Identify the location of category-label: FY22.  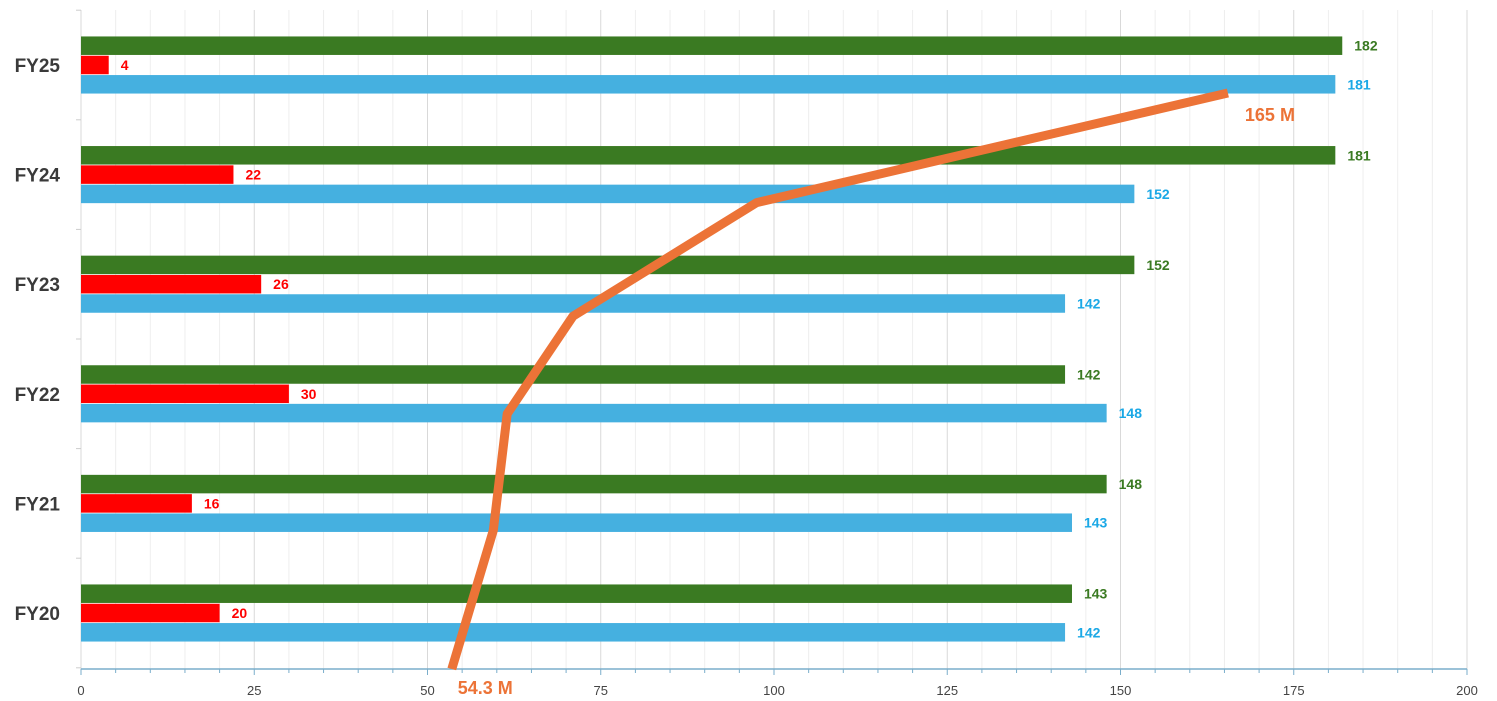
(37, 395).